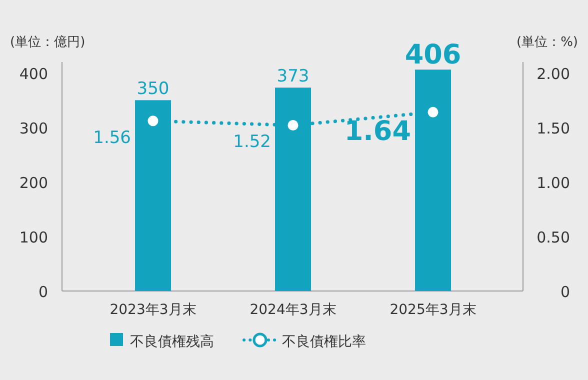  Describe the element at coordinates (43, 292) in the screenshot. I see `y-tick-label: 0` at that location.